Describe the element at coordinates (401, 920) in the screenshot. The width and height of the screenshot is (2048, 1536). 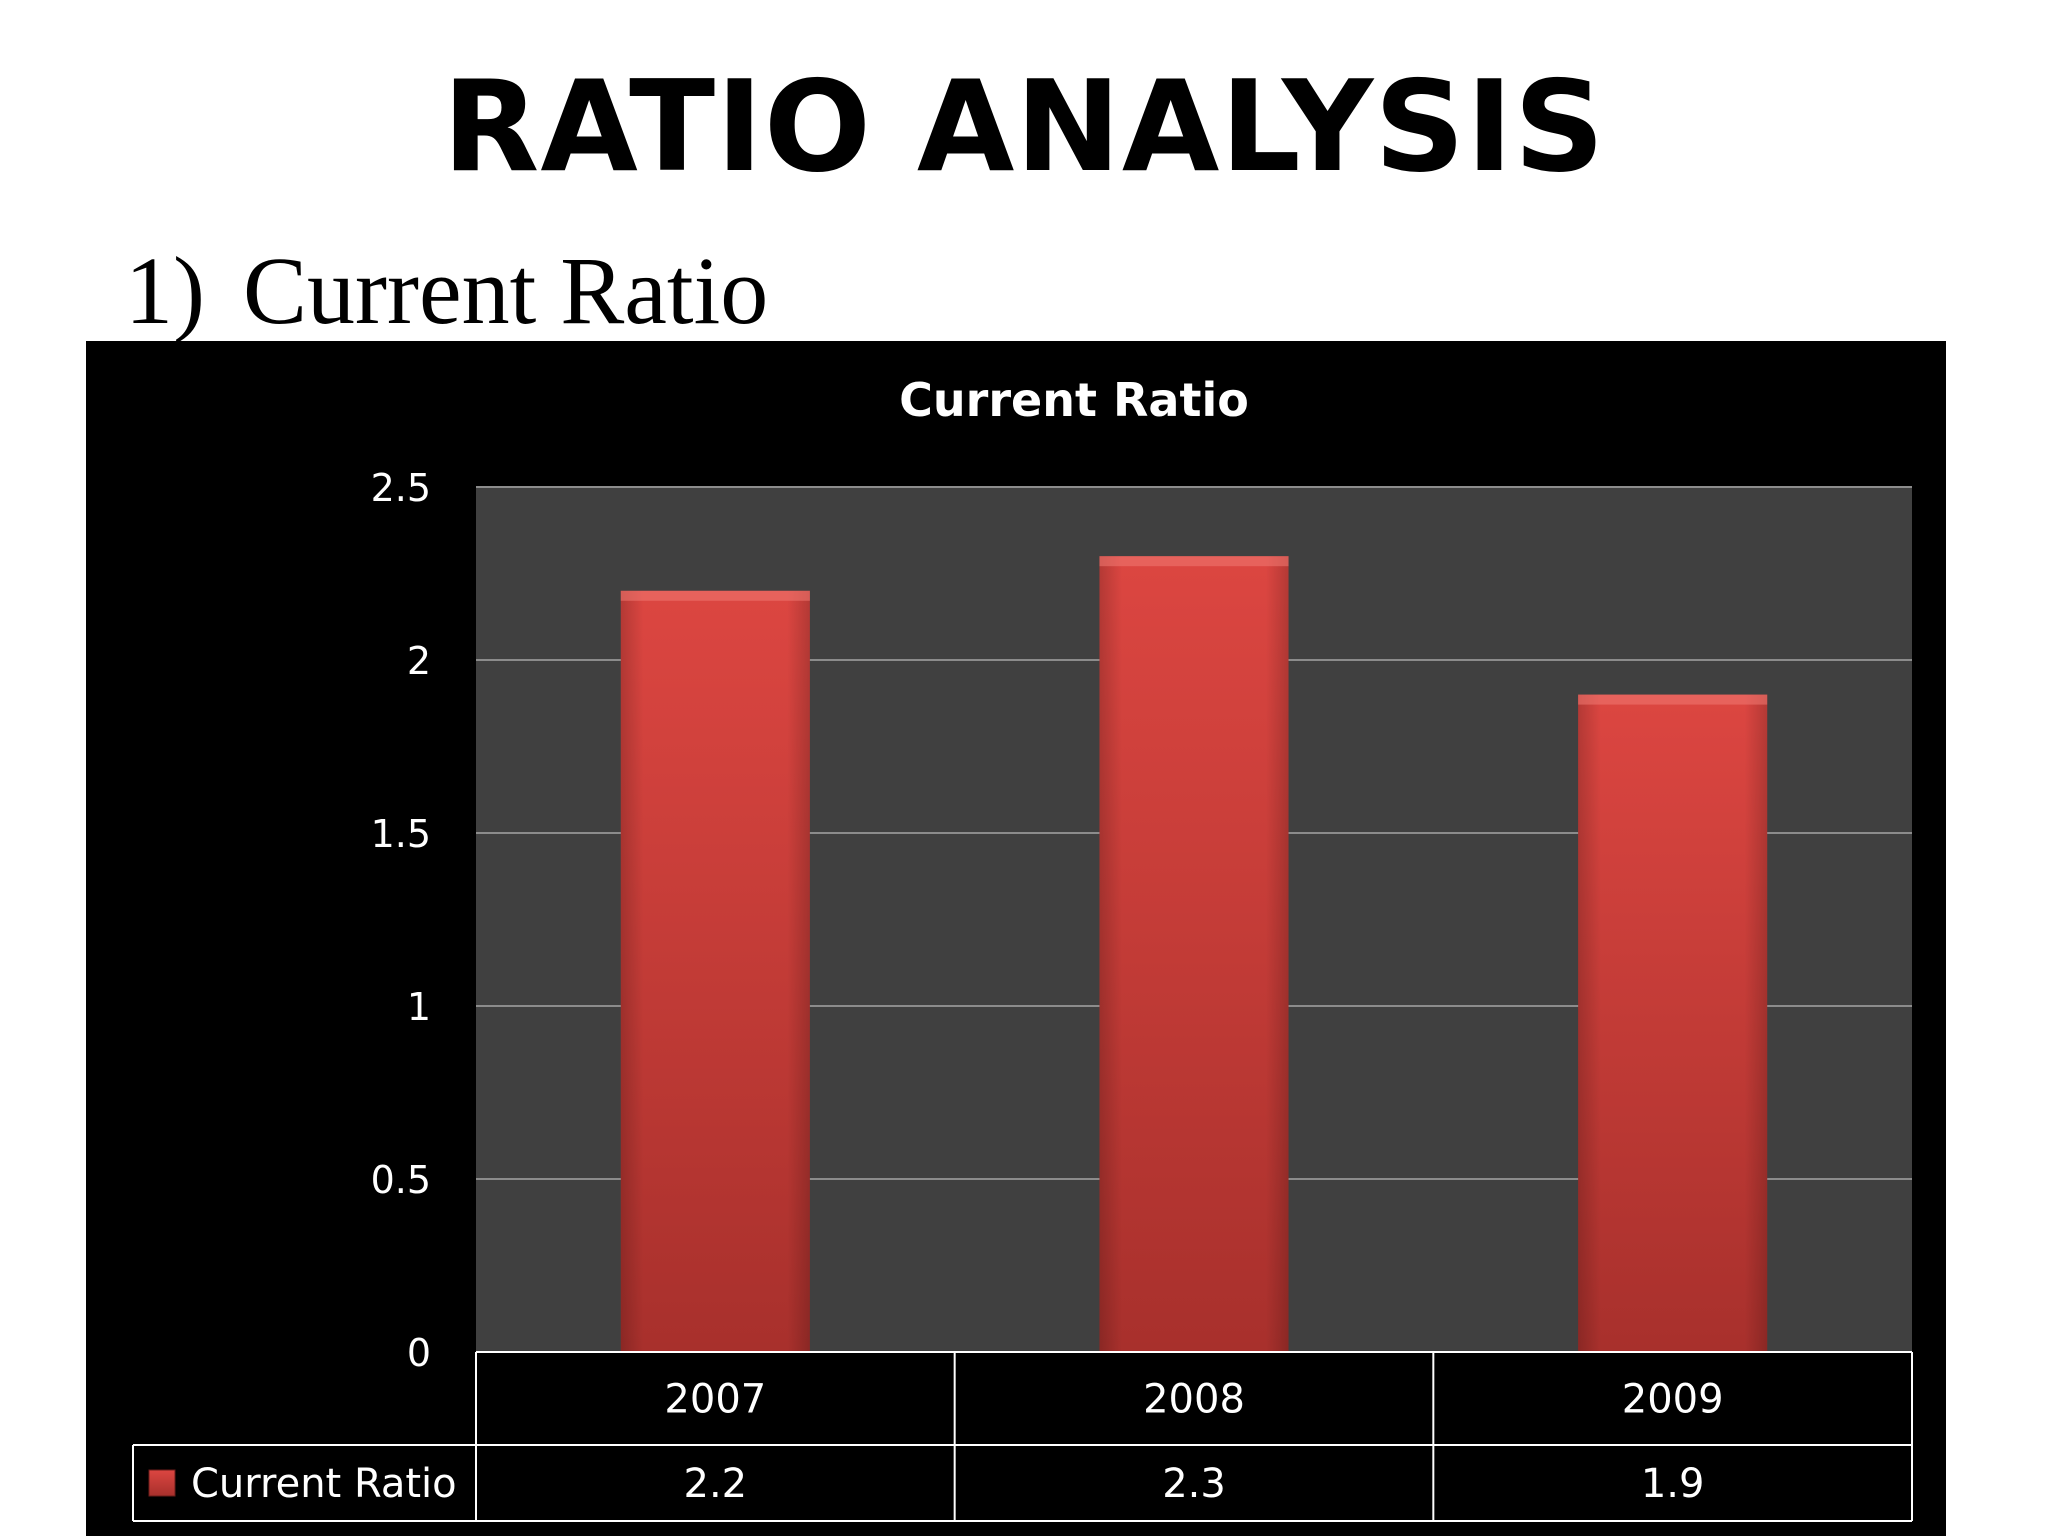
I see `y-axis: 0 0.5 1 1.5 2 2.5` at that location.